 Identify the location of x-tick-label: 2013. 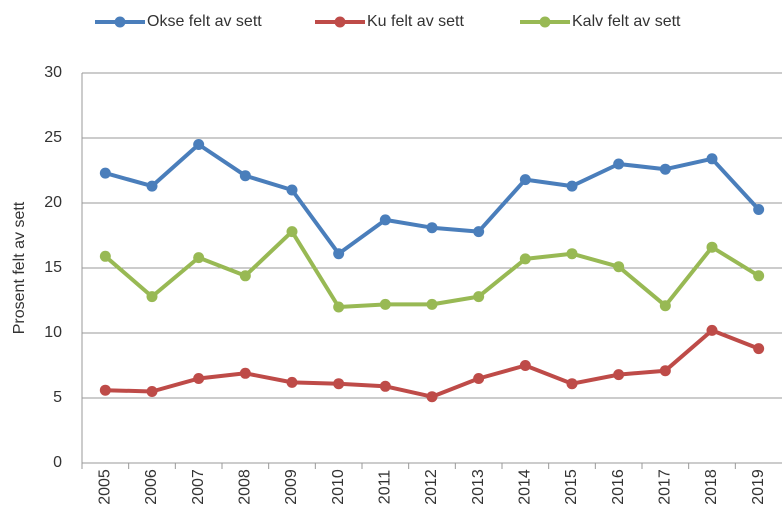
(478, 487).